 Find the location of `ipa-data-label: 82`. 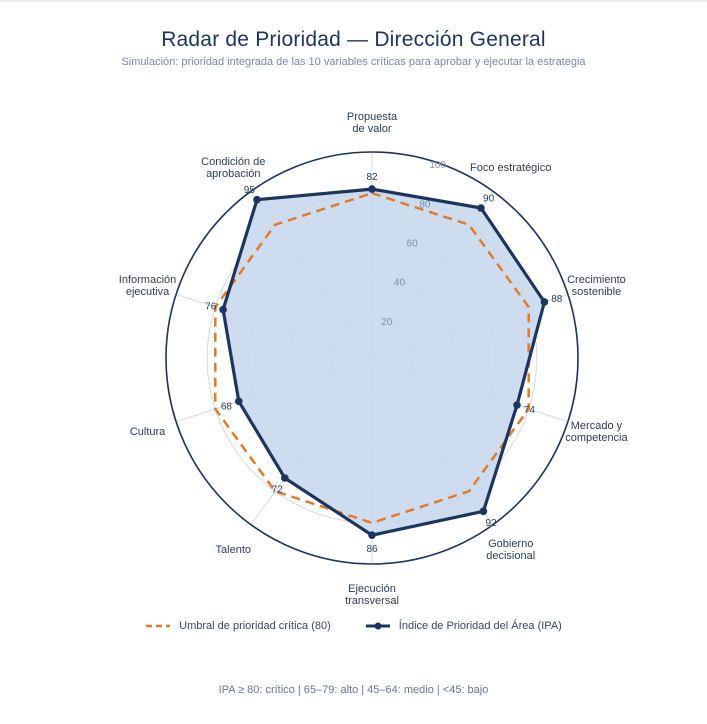

ipa-data-label: 82 is located at coordinates (372, 177).